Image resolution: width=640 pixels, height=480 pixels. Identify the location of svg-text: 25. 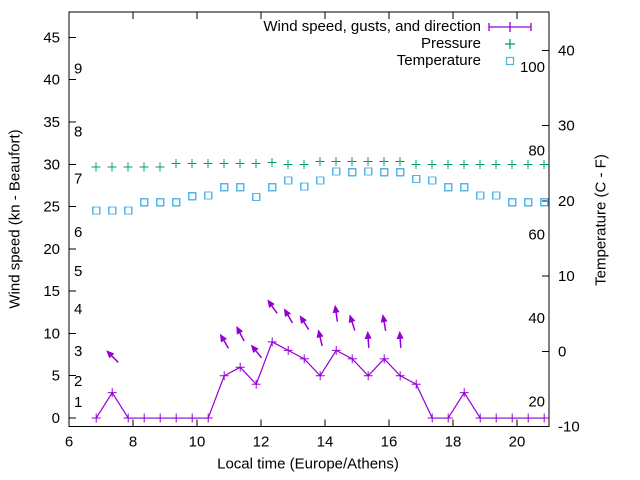
(51, 207).